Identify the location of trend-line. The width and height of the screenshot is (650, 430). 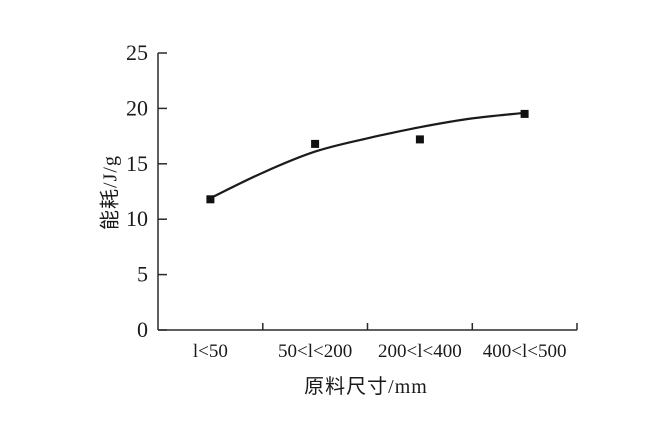
(367, 155).